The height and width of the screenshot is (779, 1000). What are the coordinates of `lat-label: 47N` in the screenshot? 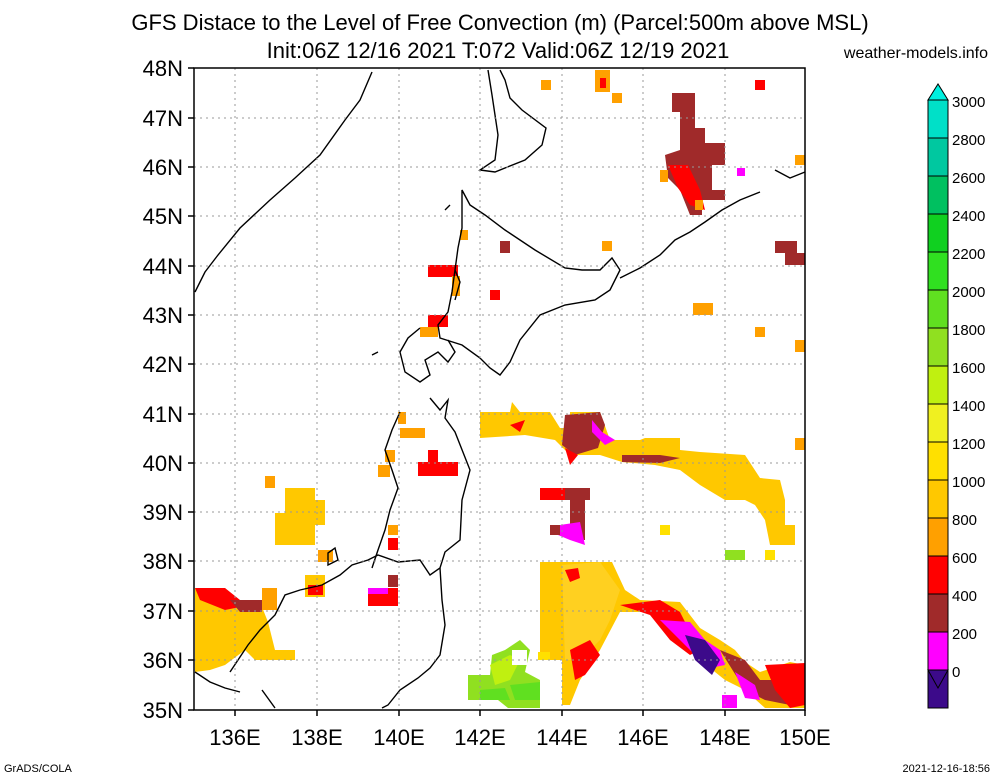 It's located at (163, 118).